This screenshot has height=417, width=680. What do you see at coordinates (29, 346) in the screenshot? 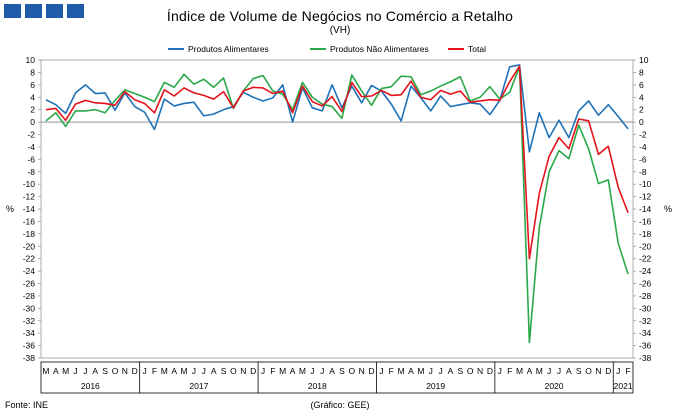
I see `y-tick-label-left: -36` at bounding box center [29, 346].